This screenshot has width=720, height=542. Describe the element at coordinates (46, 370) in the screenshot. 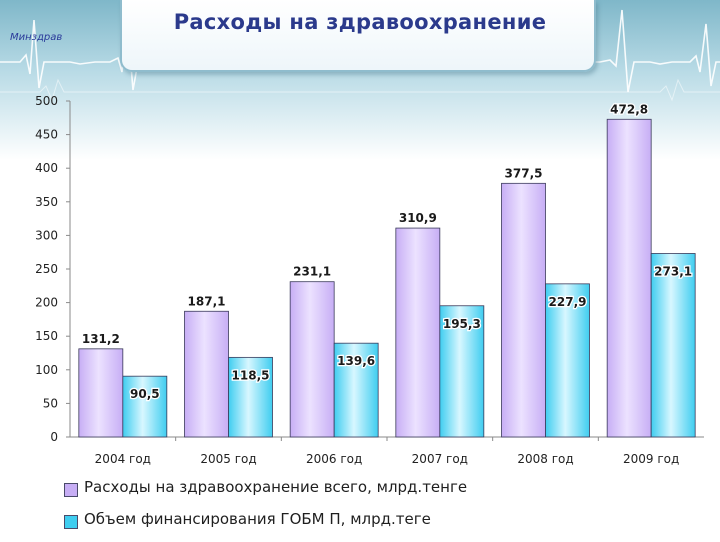

I see `y-tick-label: 100` at that location.